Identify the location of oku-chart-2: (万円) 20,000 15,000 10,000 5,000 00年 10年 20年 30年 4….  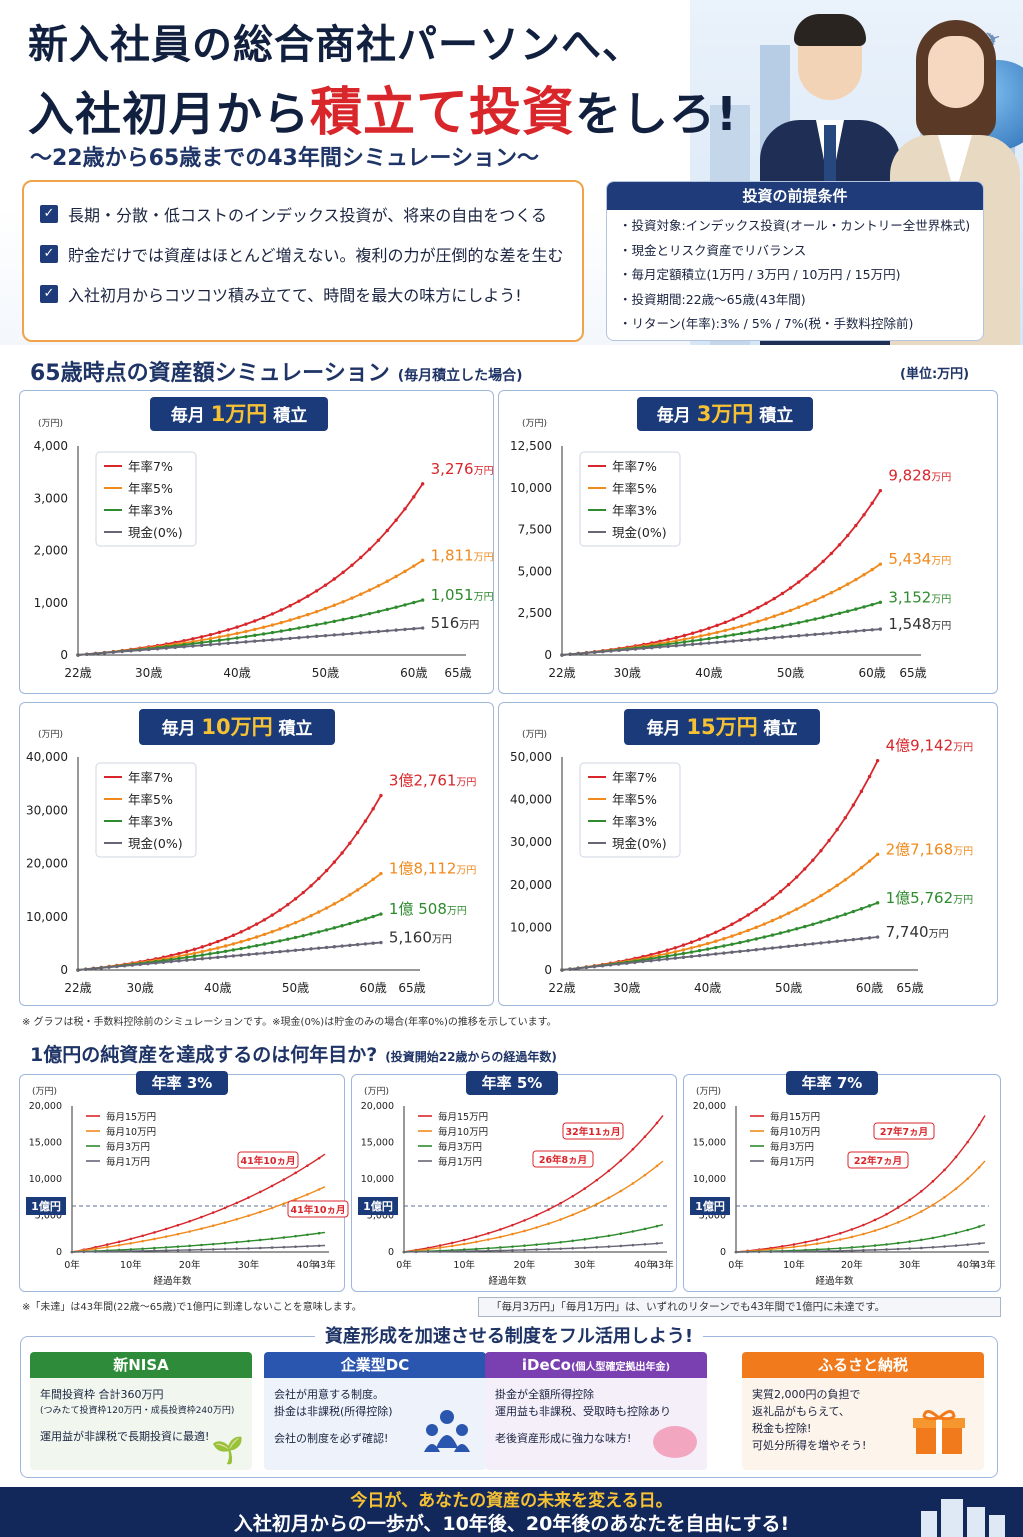
(843, 1186).